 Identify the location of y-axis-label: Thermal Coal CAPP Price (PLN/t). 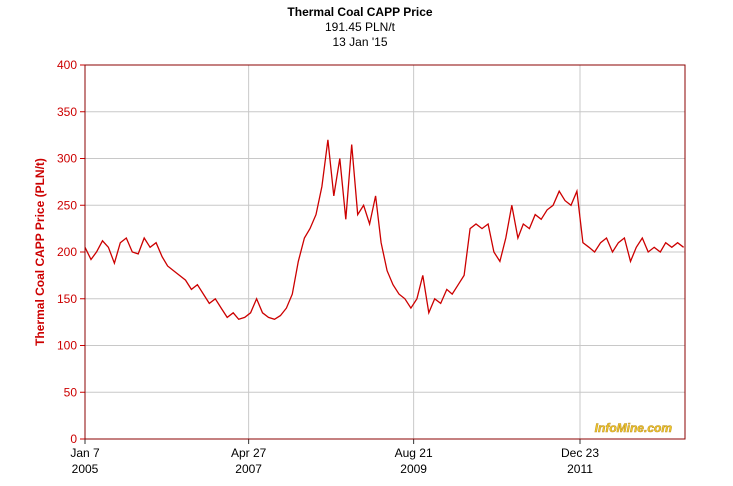
(40, 252).